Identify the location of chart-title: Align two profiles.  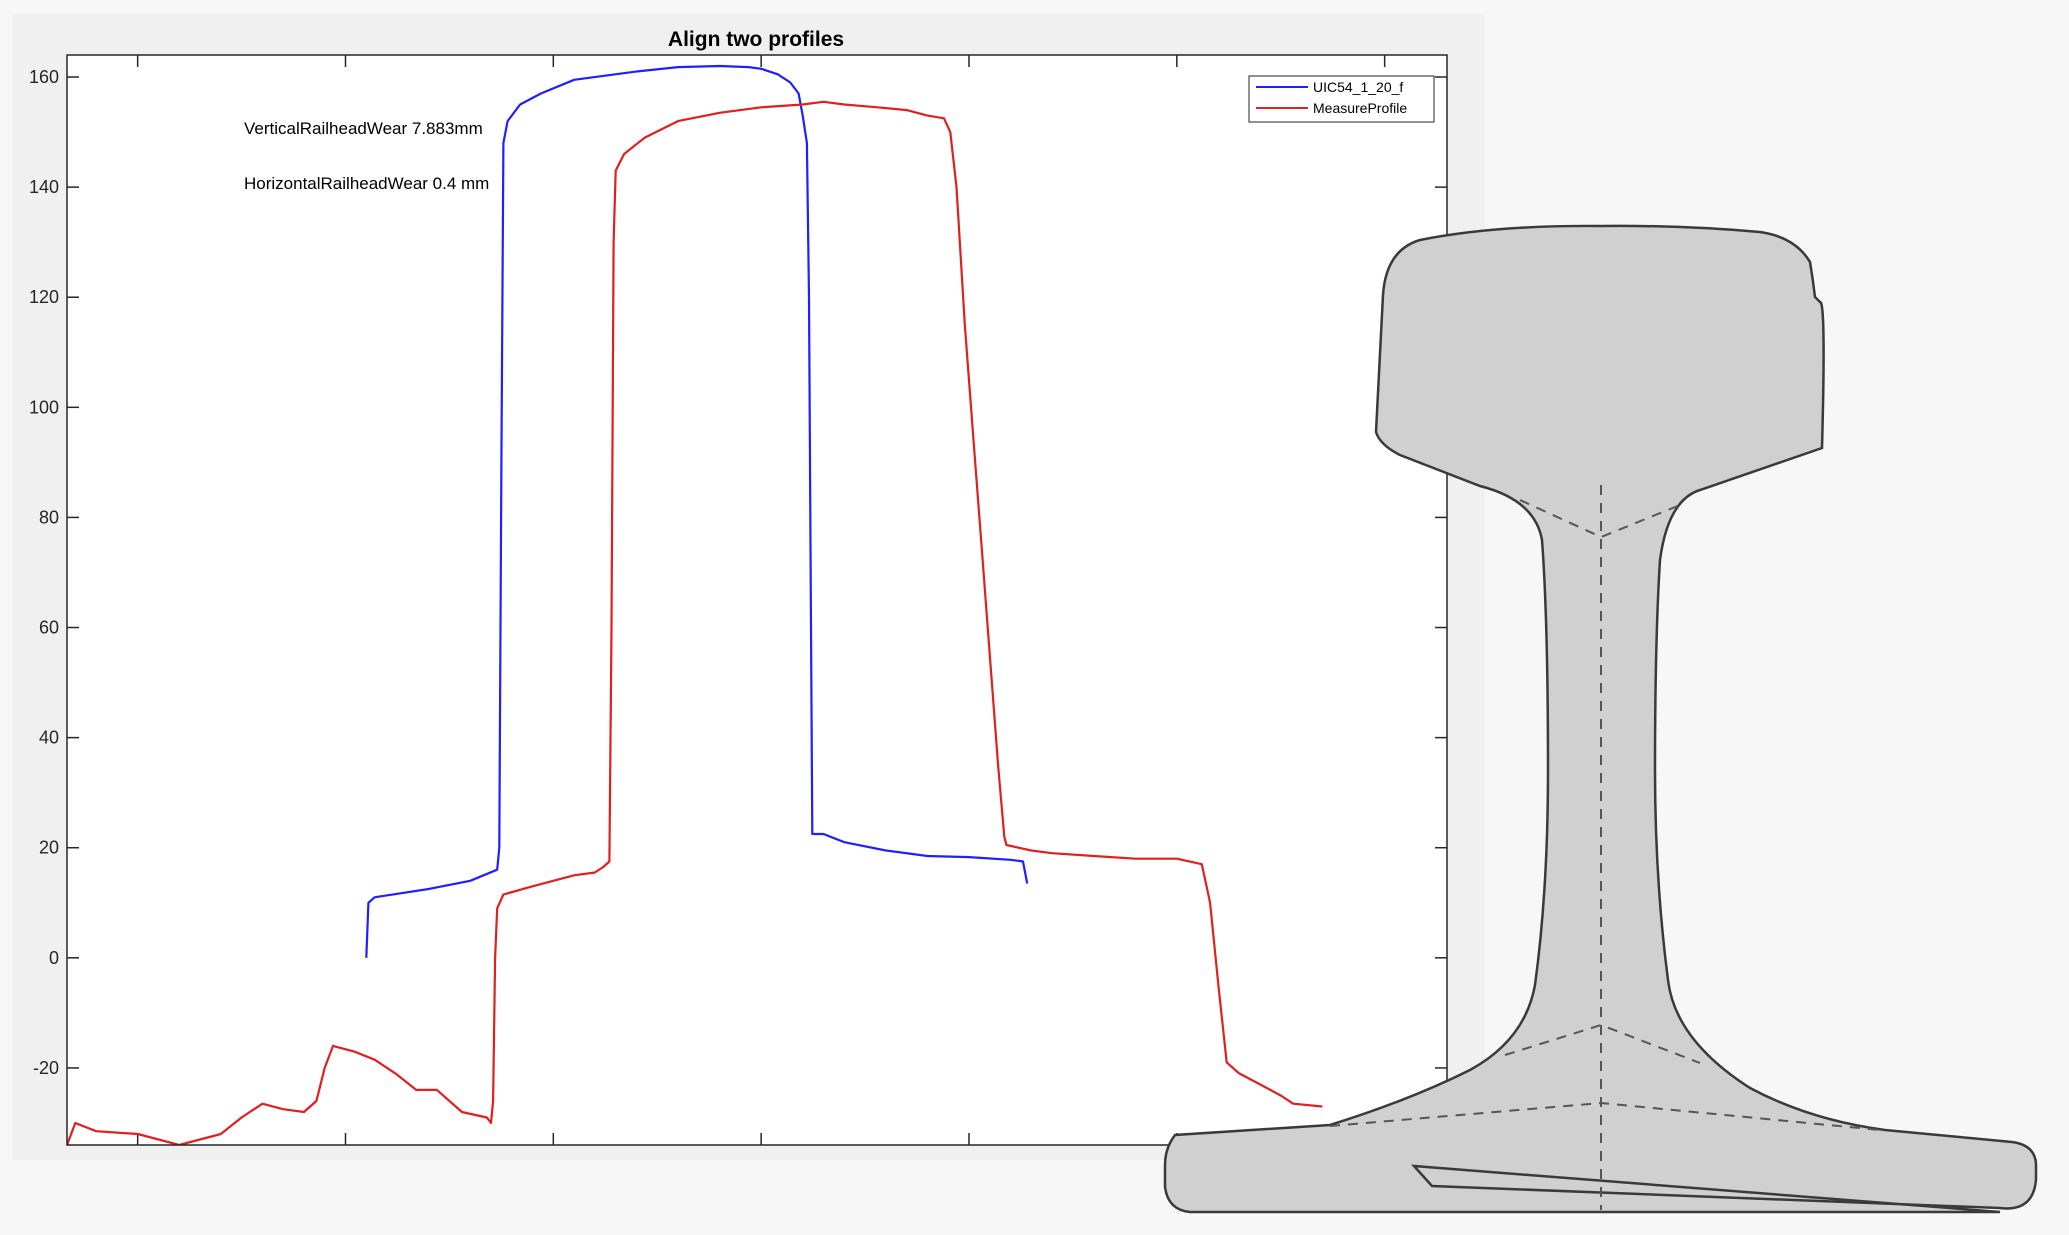
(756, 39).